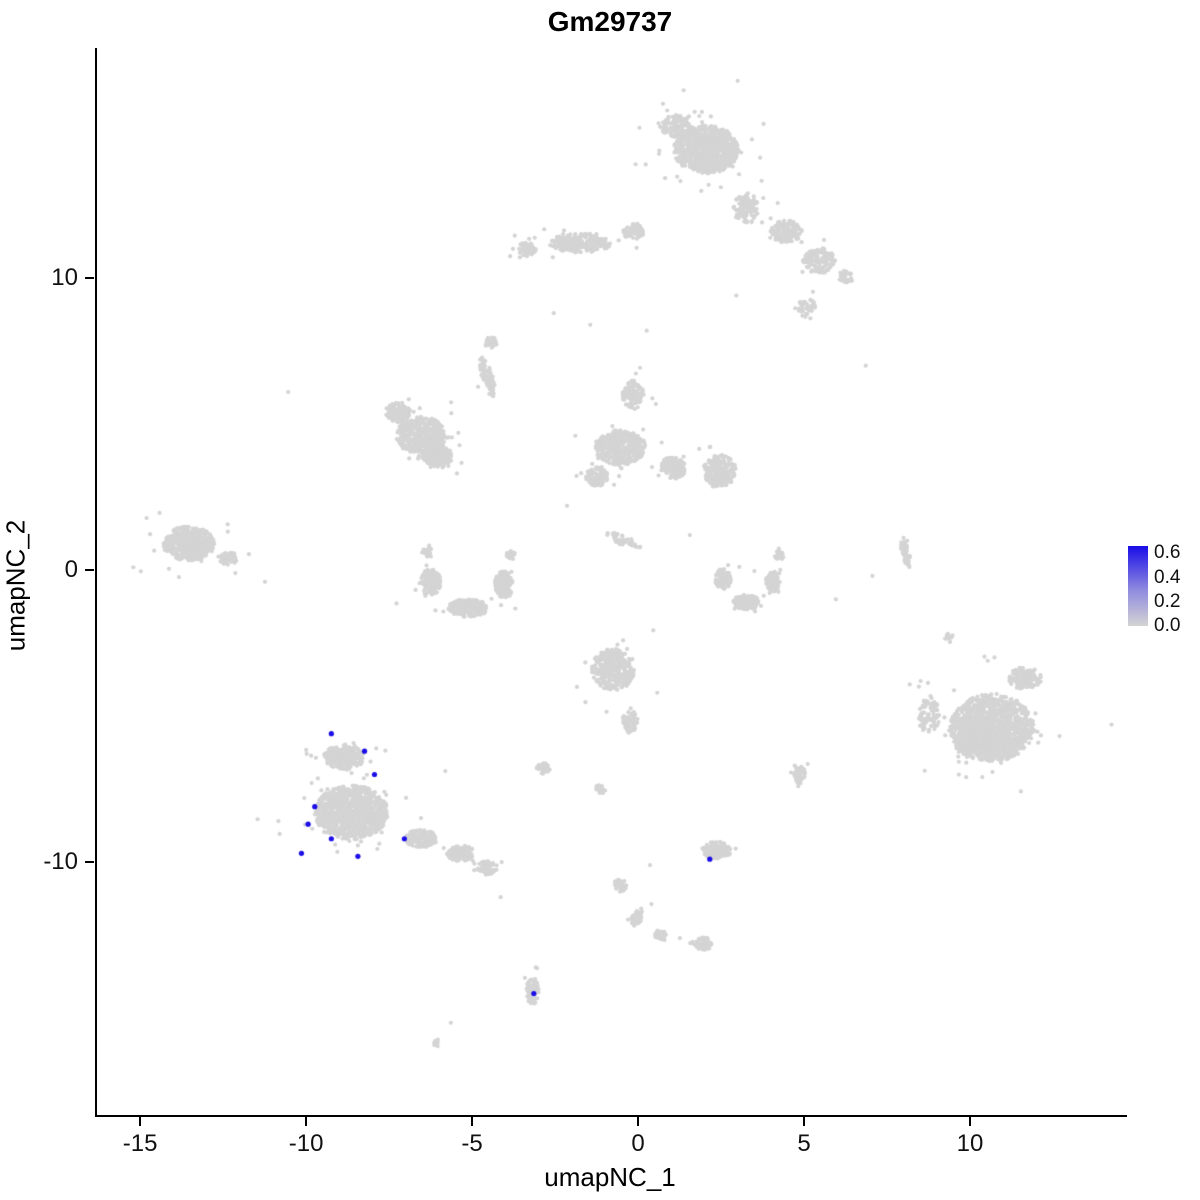 This screenshot has height=1200, width=1200. What do you see at coordinates (610, 21) in the screenshot?
I see `plot-title: Gm29737` at bounding box center [610, 21].